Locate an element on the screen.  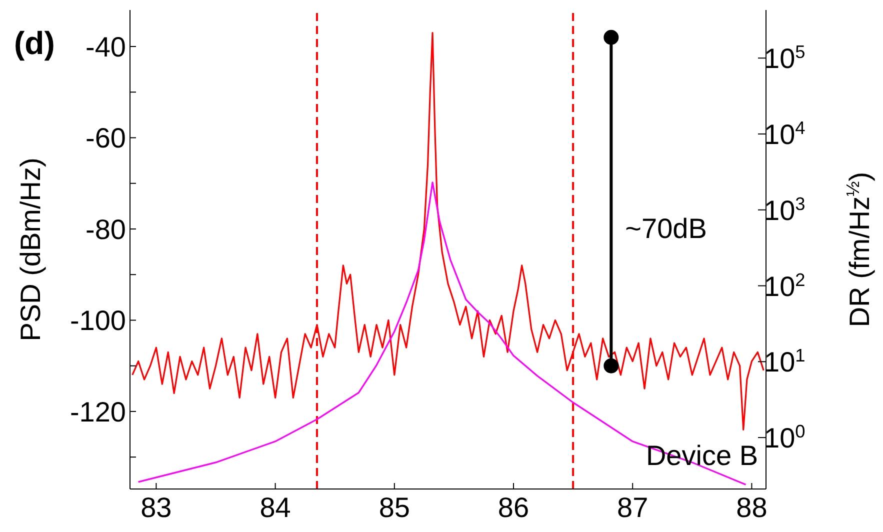
y-tick-label: -60 is located at coordinates (106, 138).